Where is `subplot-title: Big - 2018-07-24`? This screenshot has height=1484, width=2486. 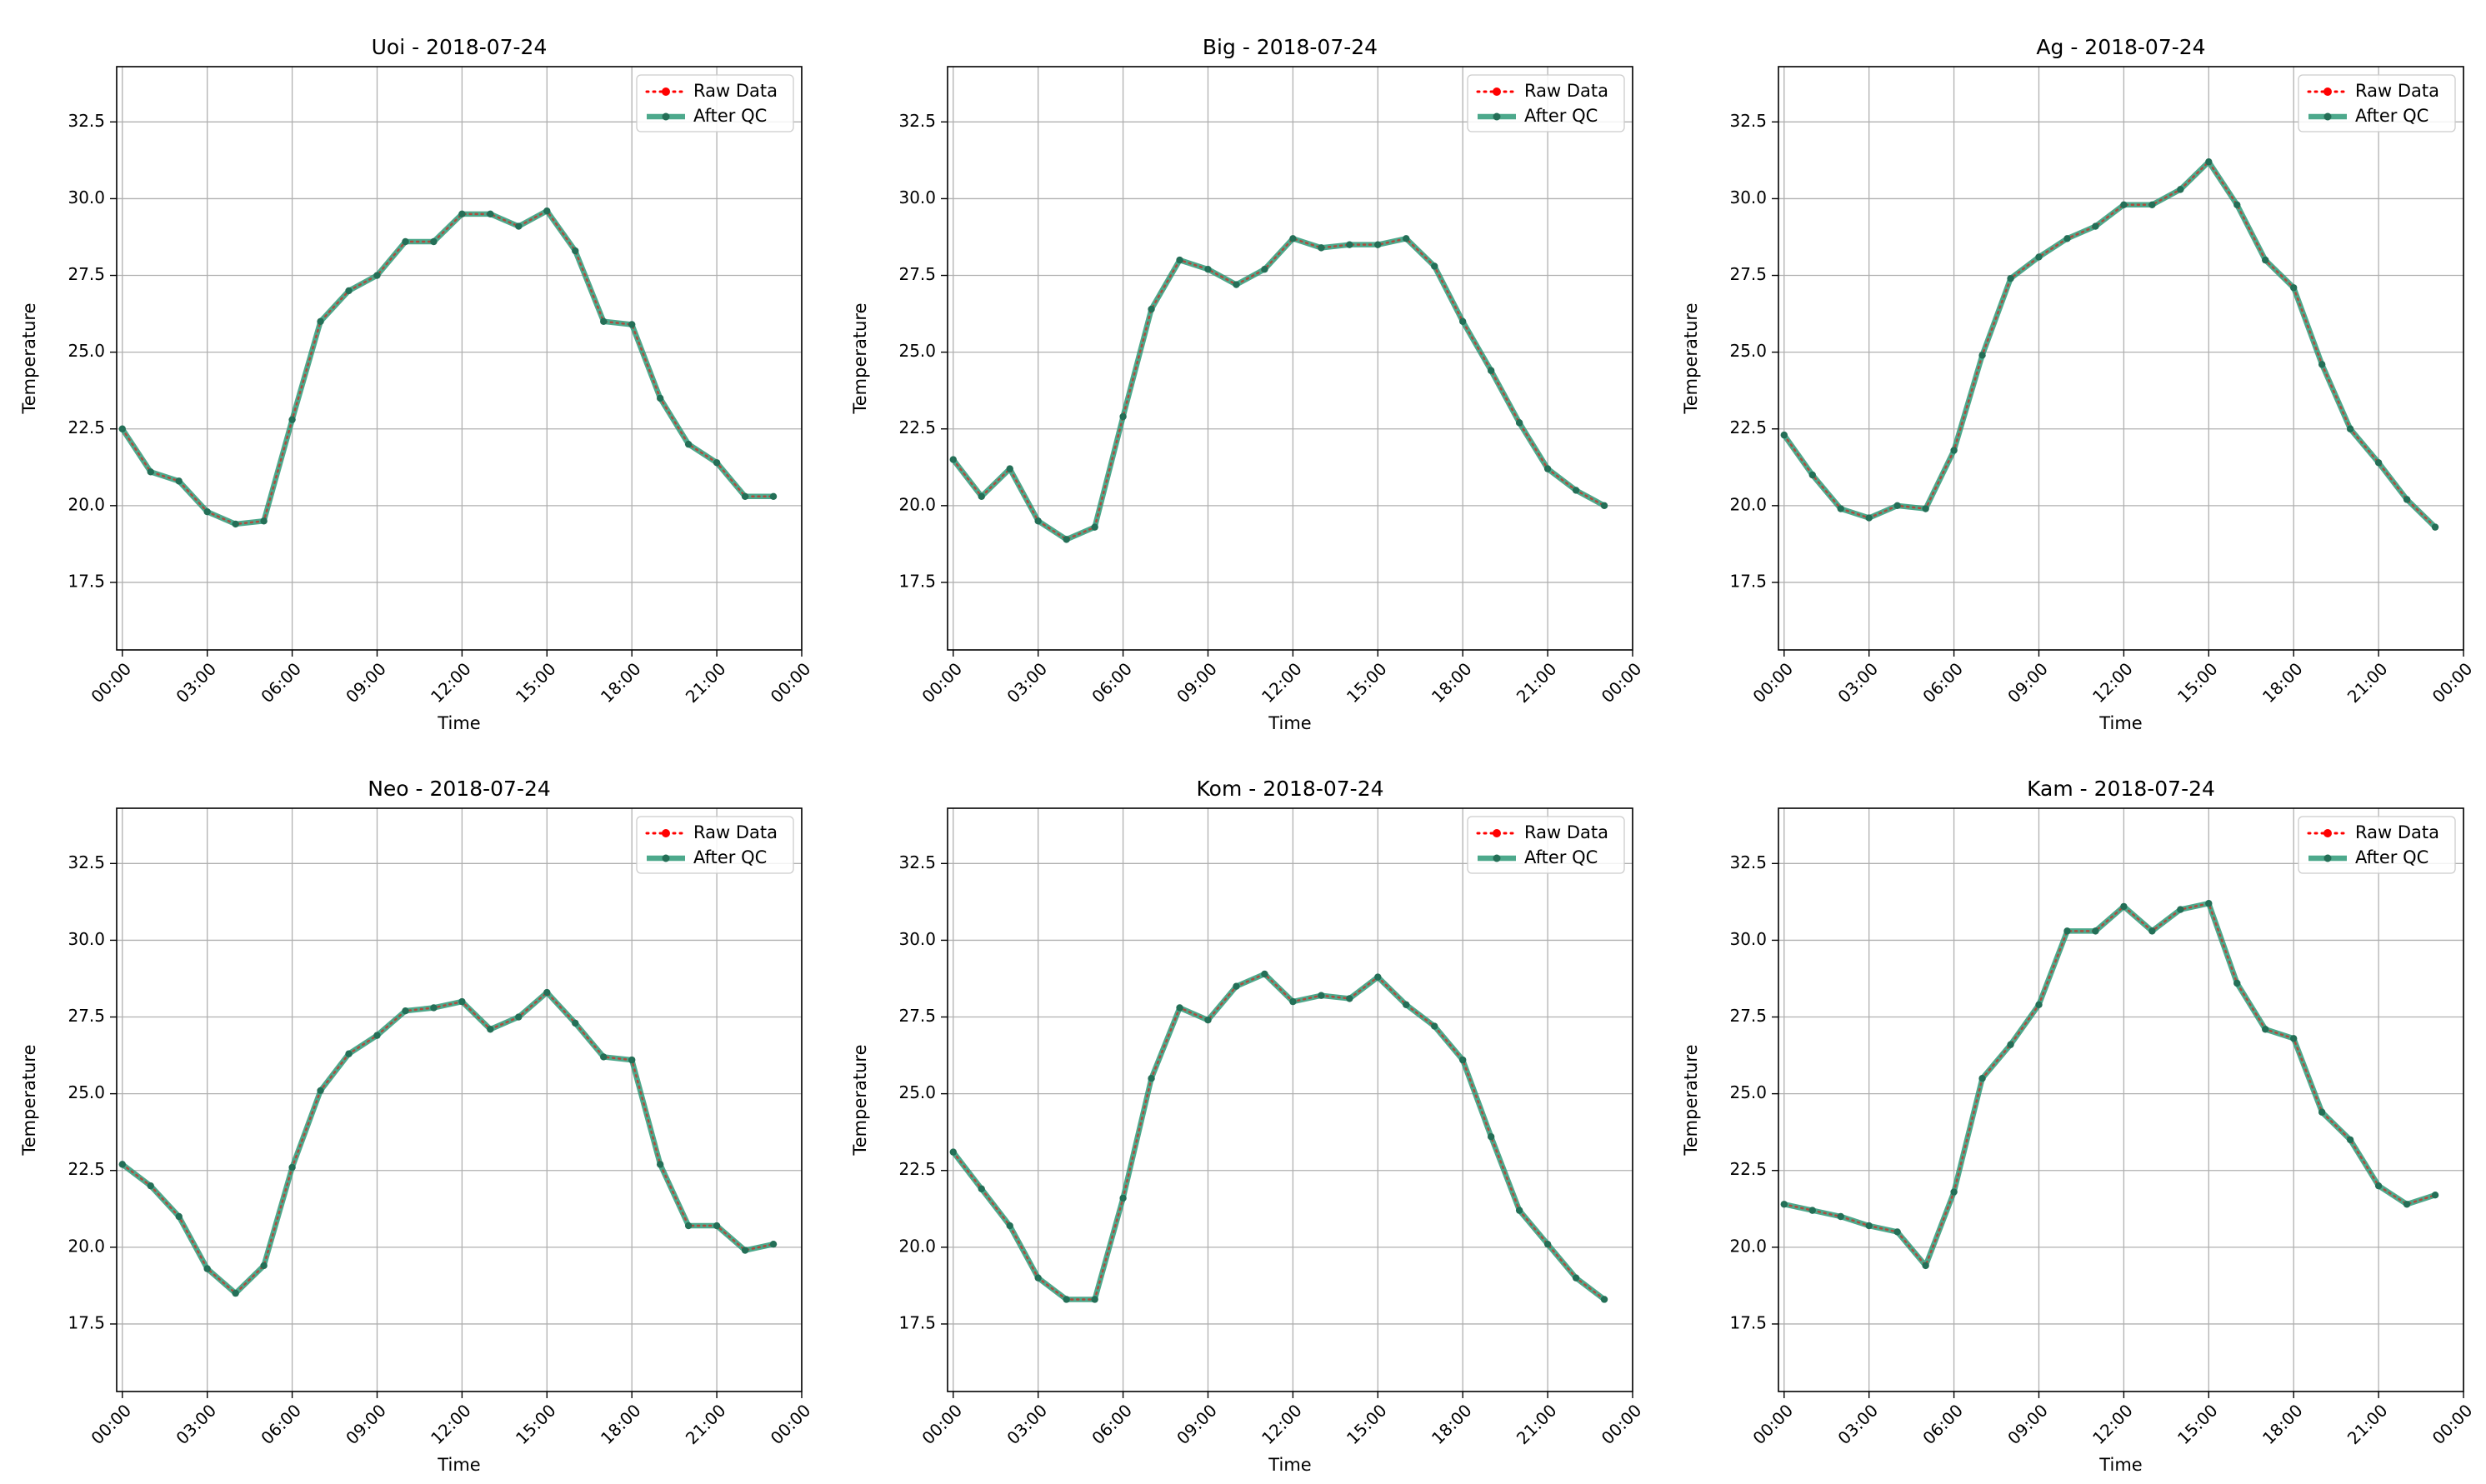
subplot-title: Big - 2018-07-24 is located at coordinates (1290, 47).